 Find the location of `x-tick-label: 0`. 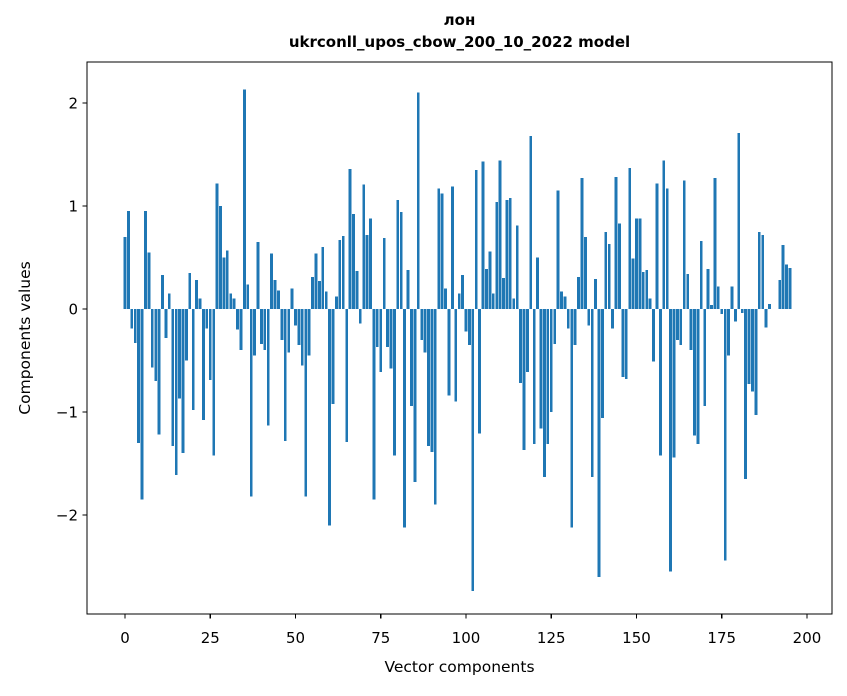

x-tick-label: 0 is located at coordinates (125, 638).